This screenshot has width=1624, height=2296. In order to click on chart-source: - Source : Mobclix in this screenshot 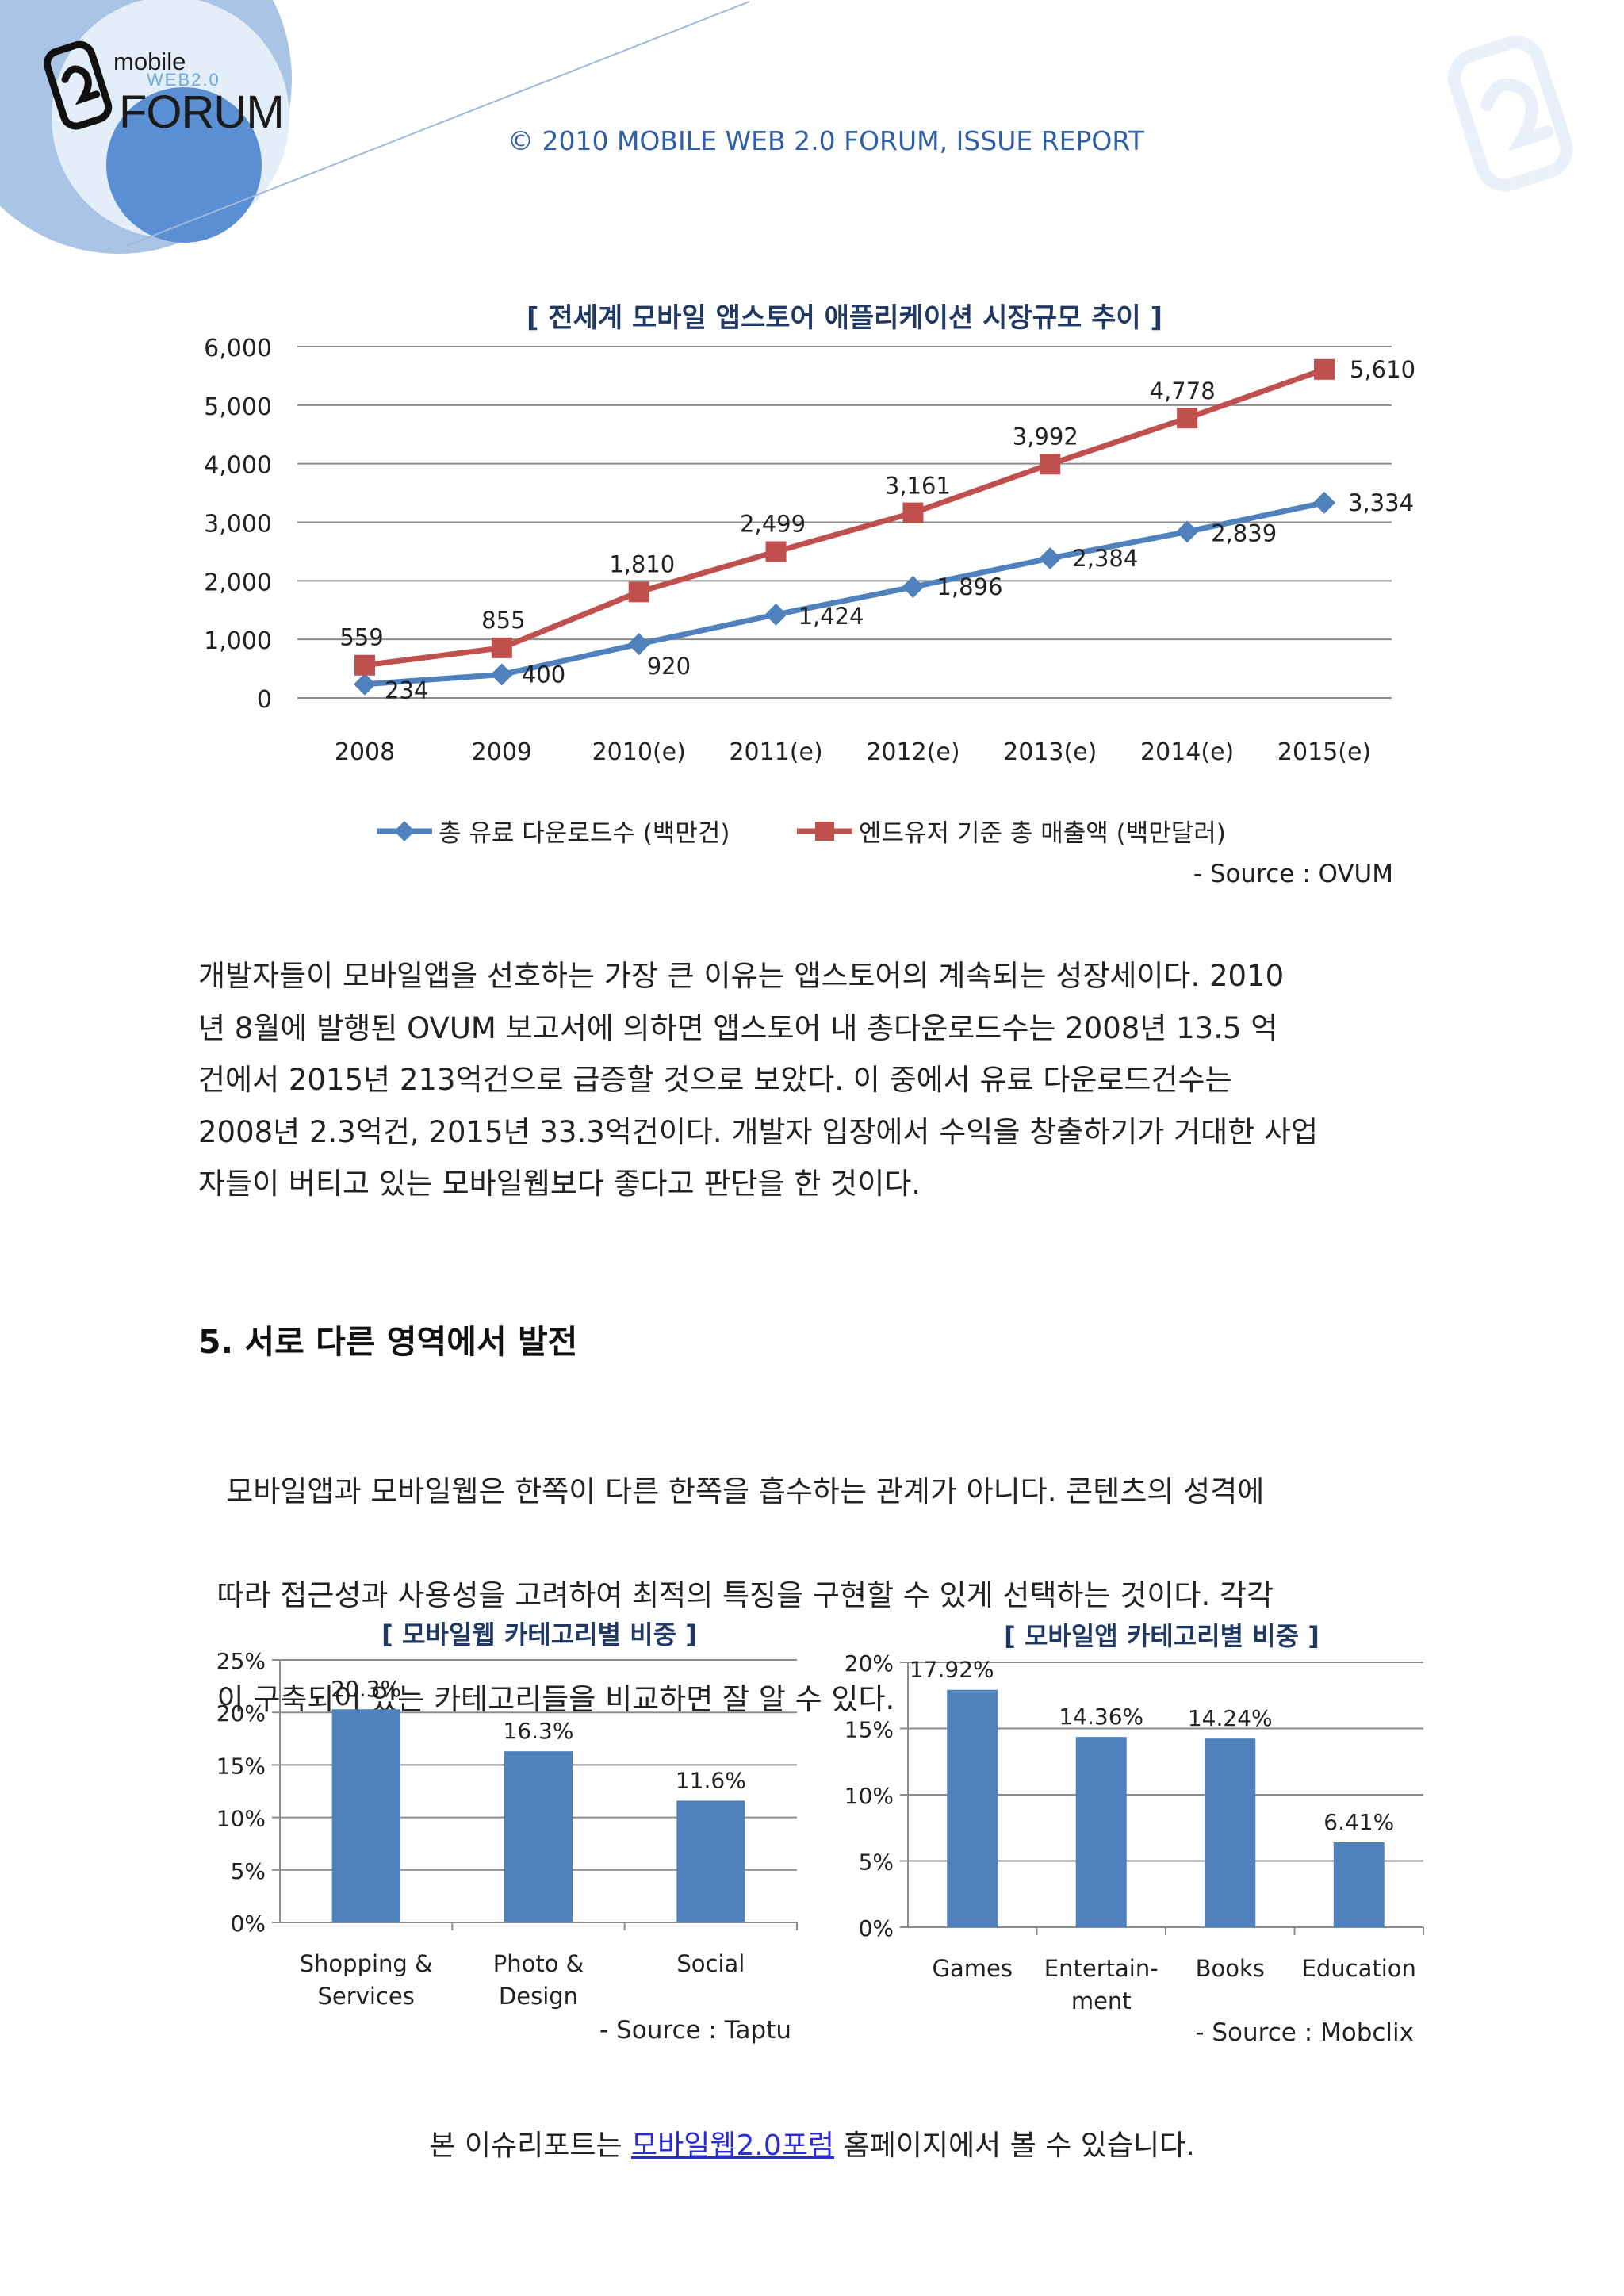, I will do `click(1304, 2032)`.